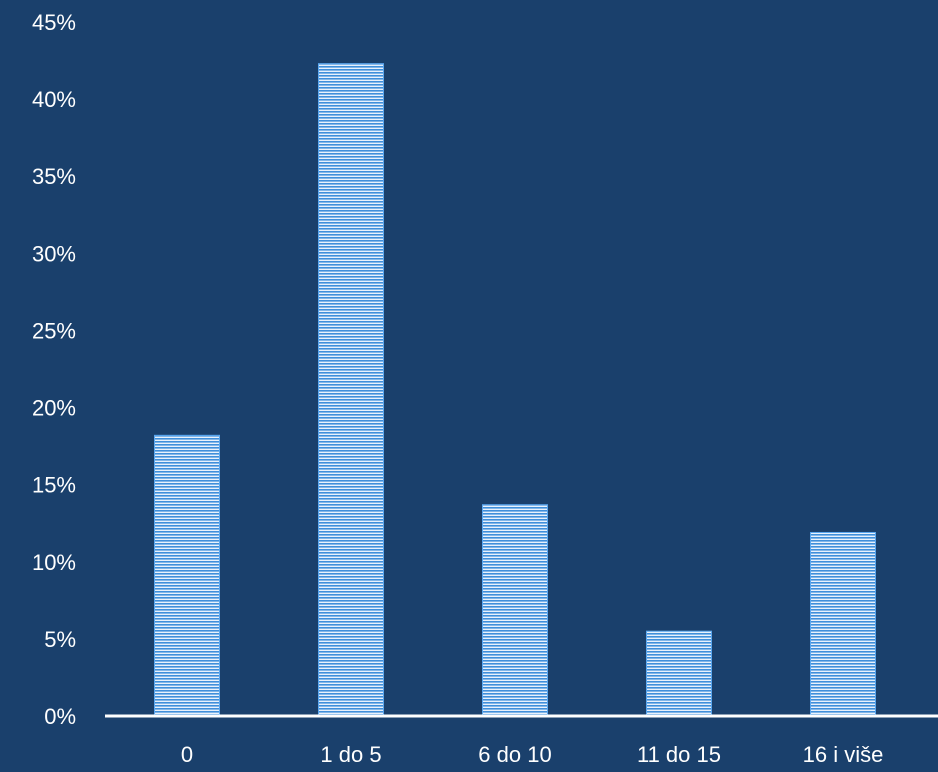  What do you see at coordinates (54, 485) in the screenshot?
I see `y-tick-label: 15%` at bounding box center [54, 485].